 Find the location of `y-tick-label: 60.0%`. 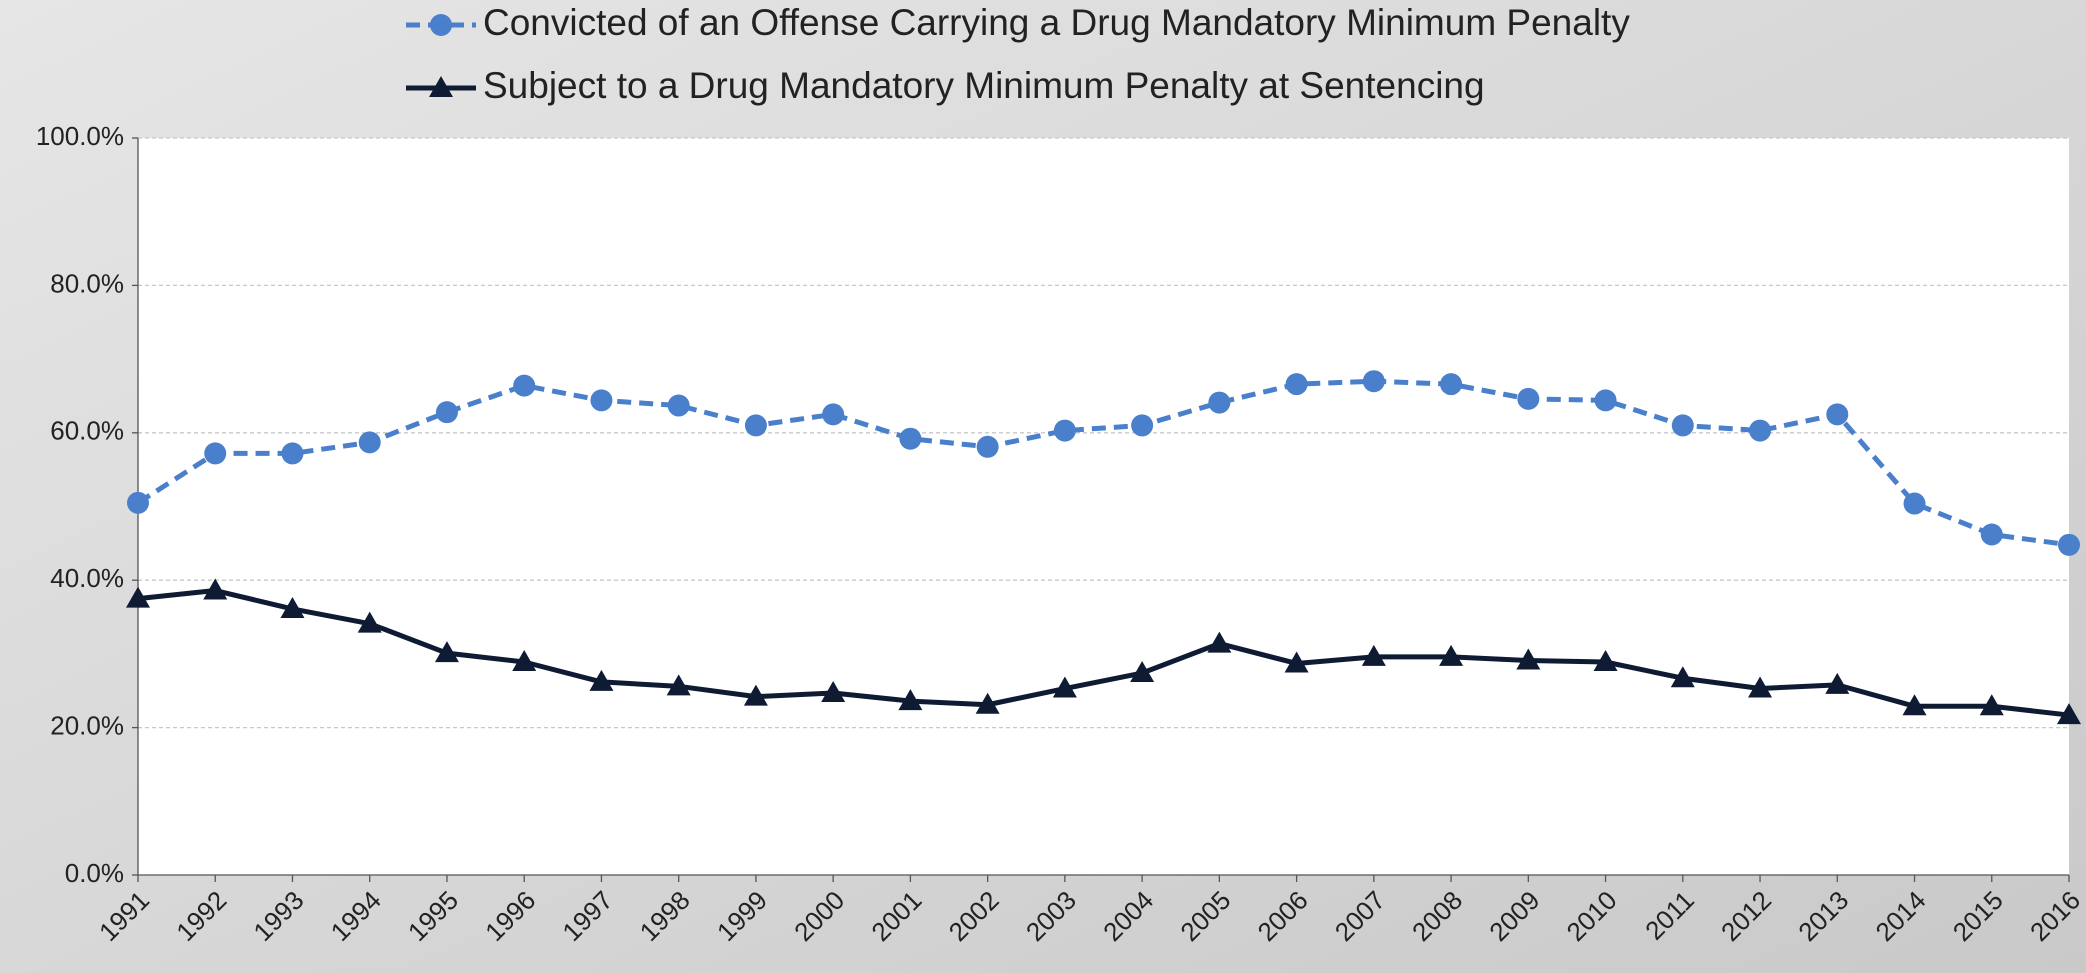

y-tick-label: 60.0% is located at coordinates (87, 431).